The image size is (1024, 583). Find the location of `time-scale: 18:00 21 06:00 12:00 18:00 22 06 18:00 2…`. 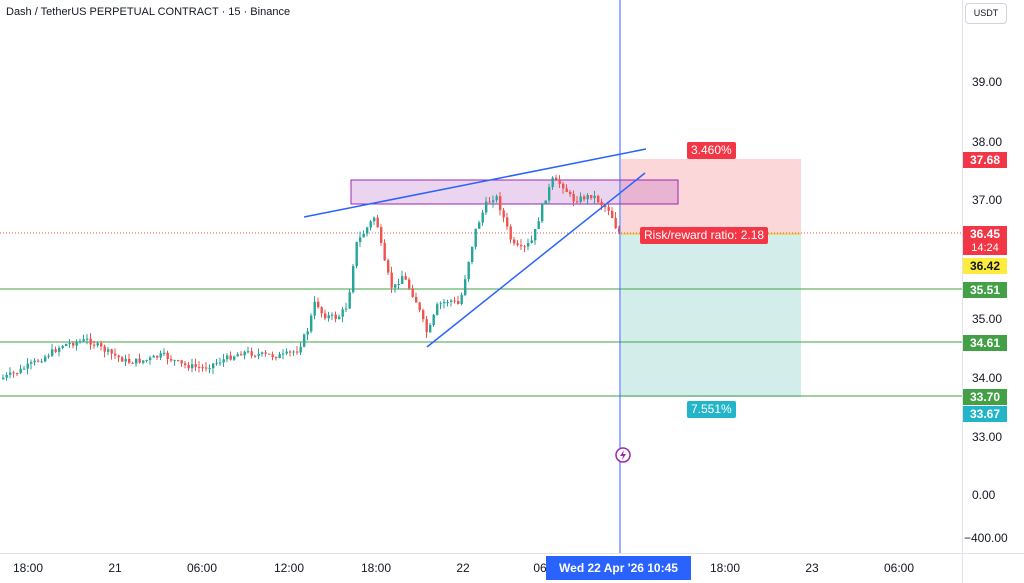

time-scale: 18:00 21 06:00 12:00 18:00 22 06 18:00 2… is located at coordinates (481, 568).